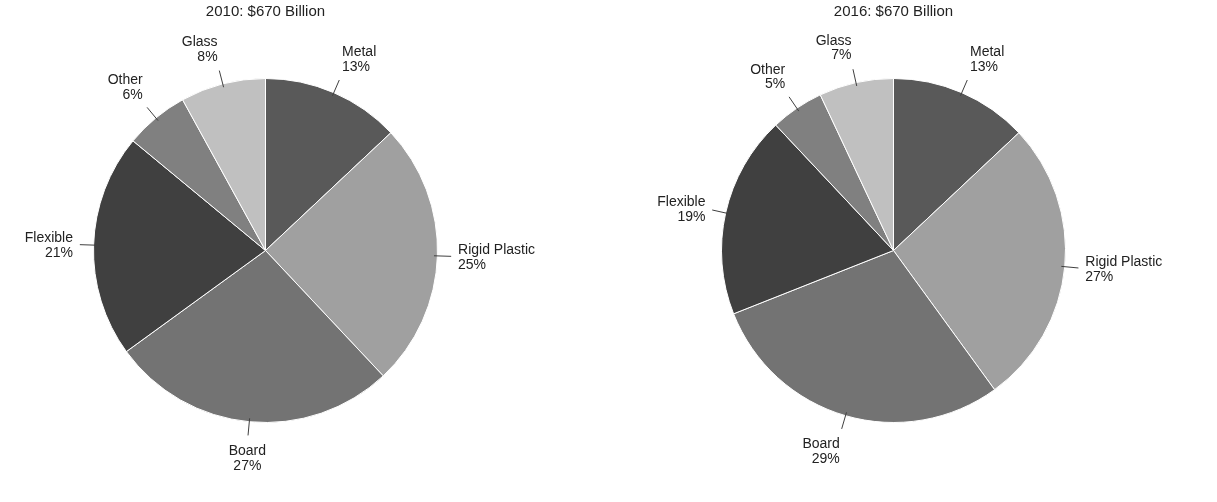 This screenshot has height=502, width=1217. I want to click on data-label: 5%, so click(775, 83).